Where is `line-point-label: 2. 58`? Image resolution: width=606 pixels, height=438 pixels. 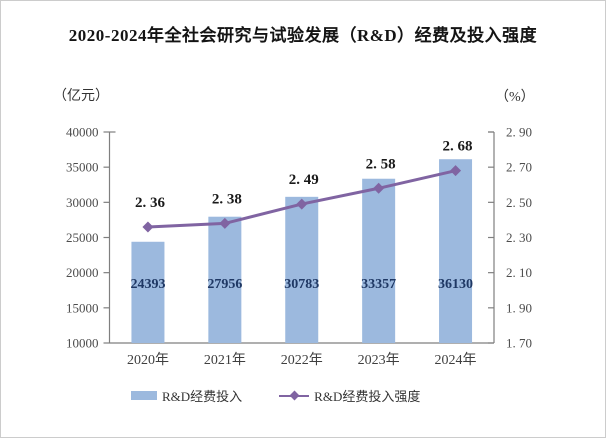 line-point-label: 2. 58 is located at coordinates (381, 164).